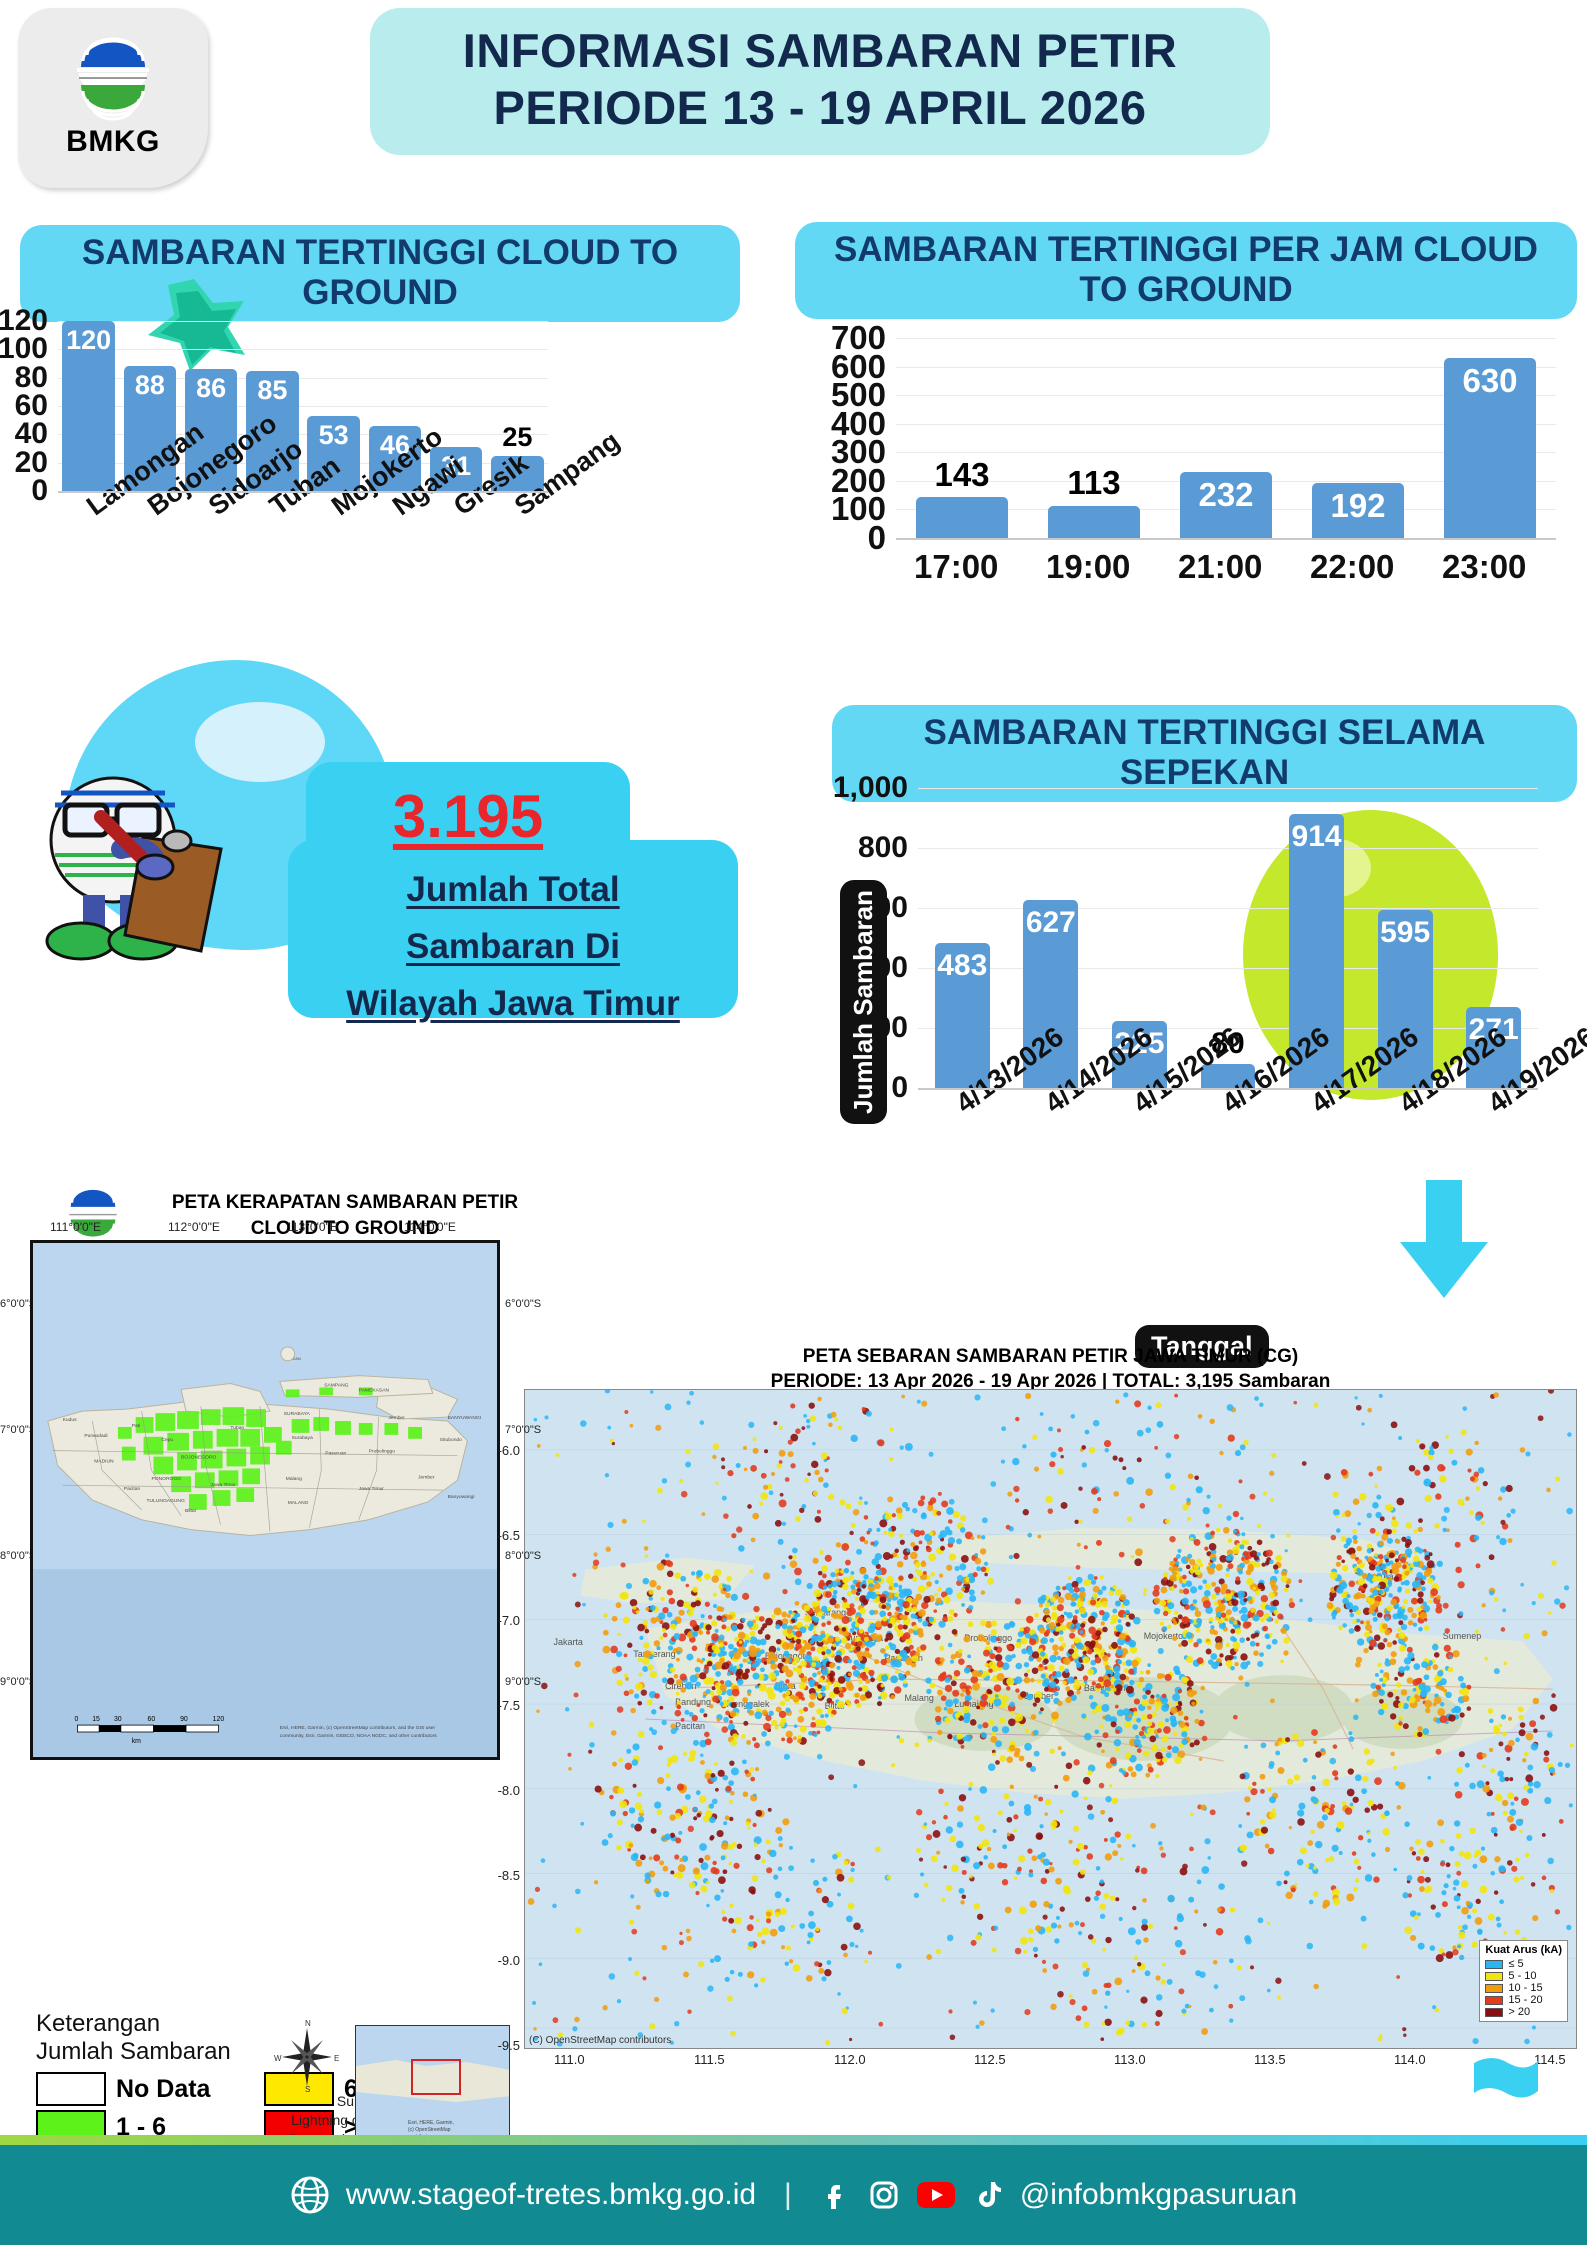 This screenshot has width=1587, height=2245. I want to click on footer-handle: @infobmkgpasuruan, so click(1158, 2194).